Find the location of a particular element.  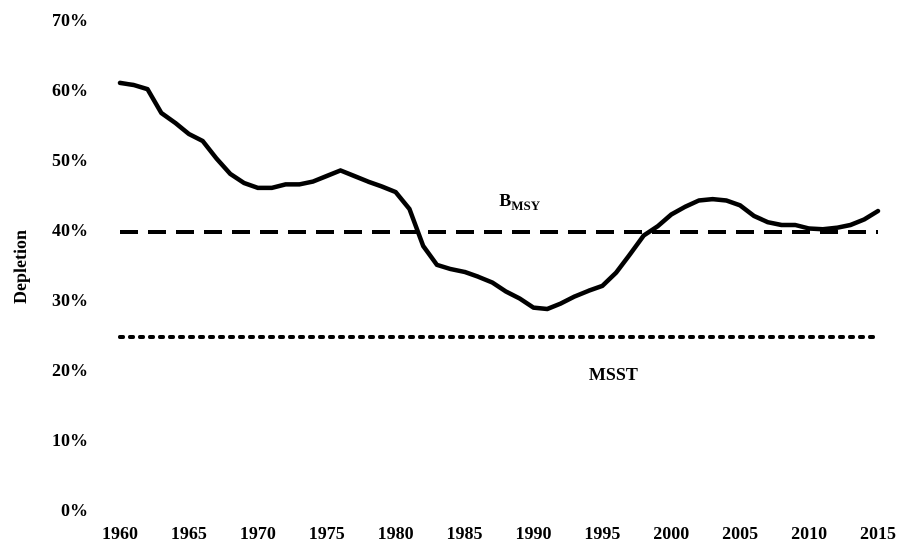

x-tick-label: 2010 is located at coordinates (809, 533).